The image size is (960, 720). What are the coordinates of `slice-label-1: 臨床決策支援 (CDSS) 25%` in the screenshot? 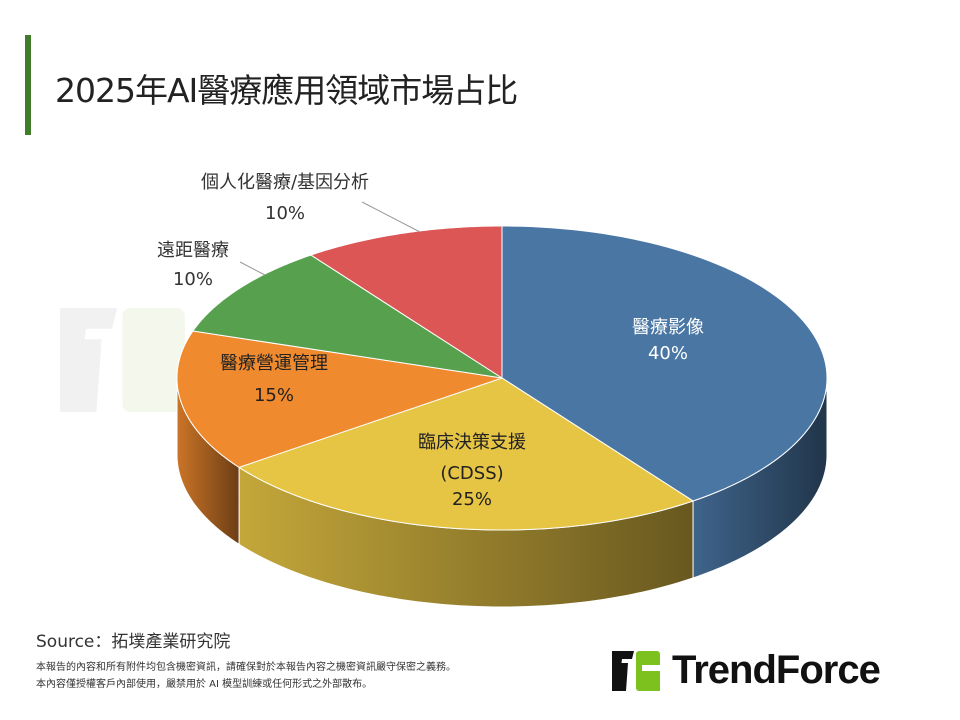 It's located at (472, 471).